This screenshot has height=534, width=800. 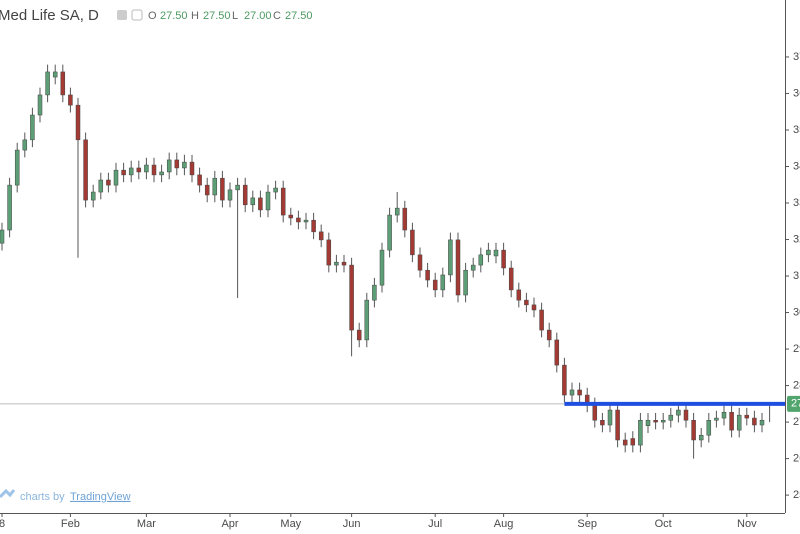 I want to click on ohlc-key: L, so click(x=235, y=16).